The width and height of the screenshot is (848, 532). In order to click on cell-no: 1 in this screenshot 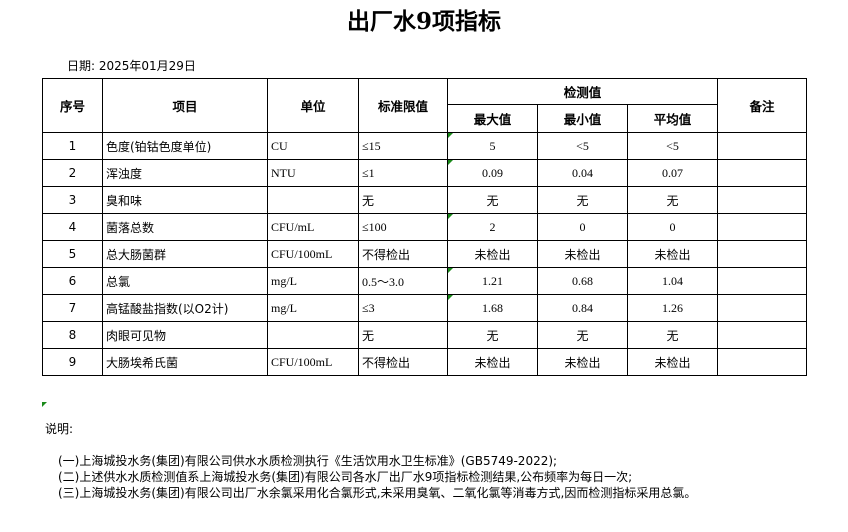, I will do `click(72, 146)`.